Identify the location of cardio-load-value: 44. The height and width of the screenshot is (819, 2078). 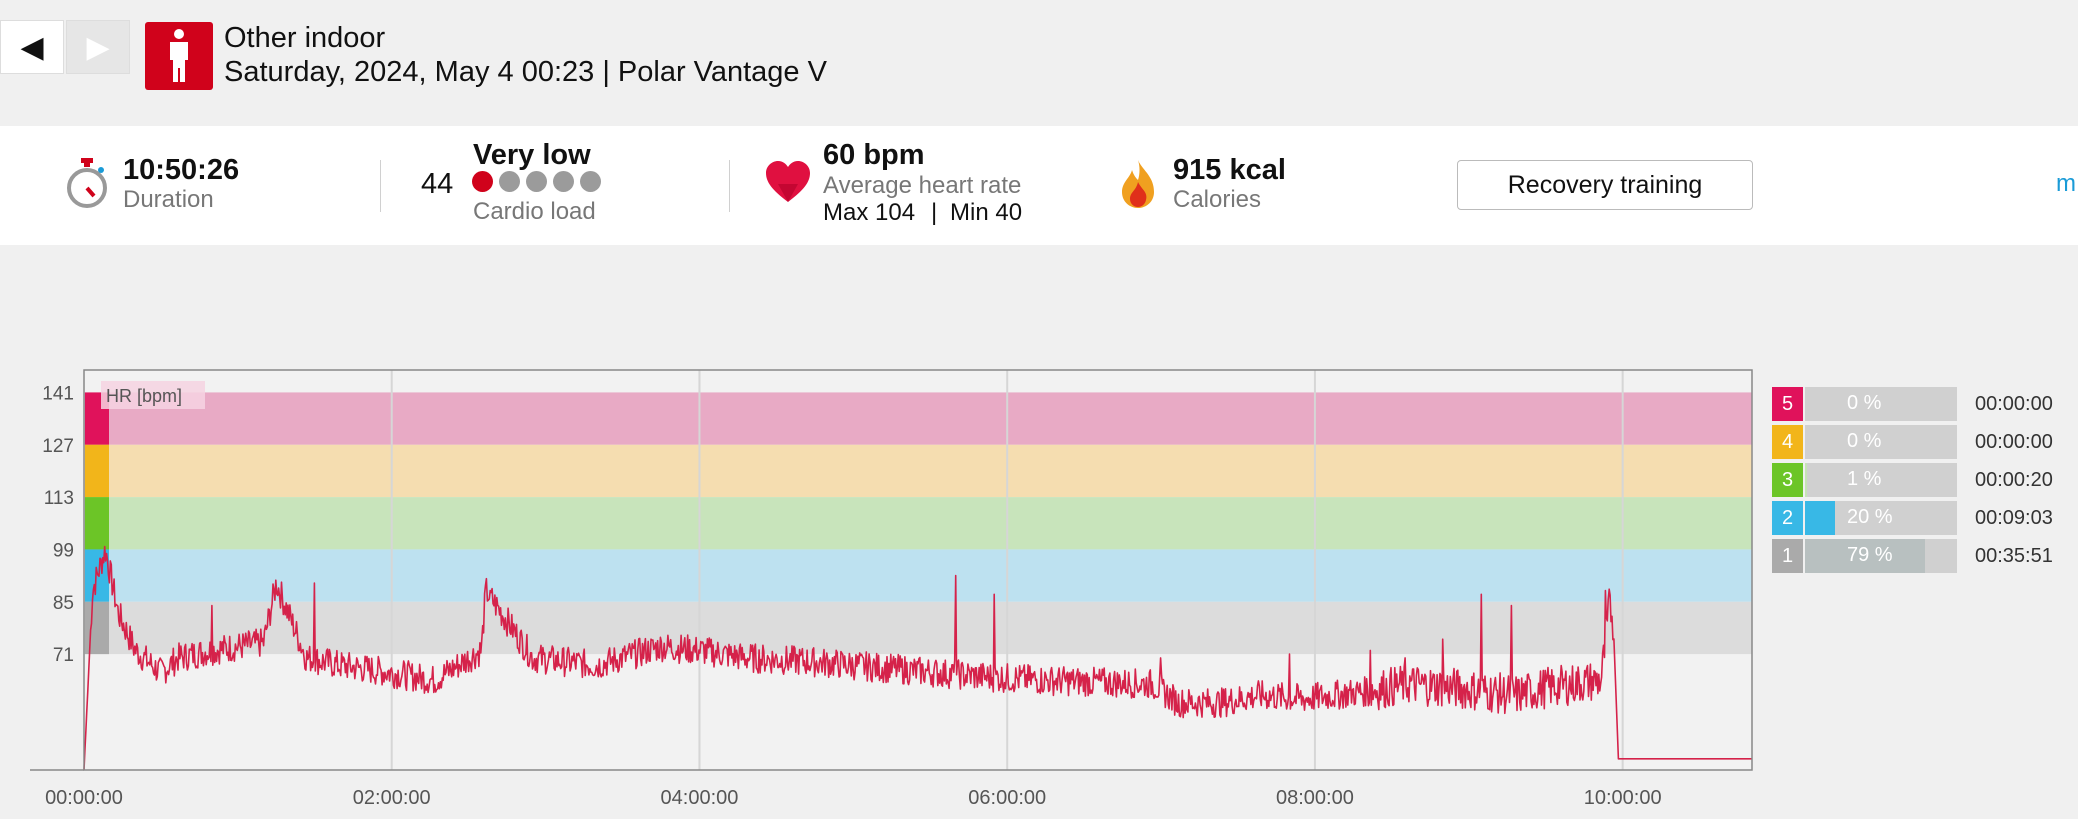
(437, 184).